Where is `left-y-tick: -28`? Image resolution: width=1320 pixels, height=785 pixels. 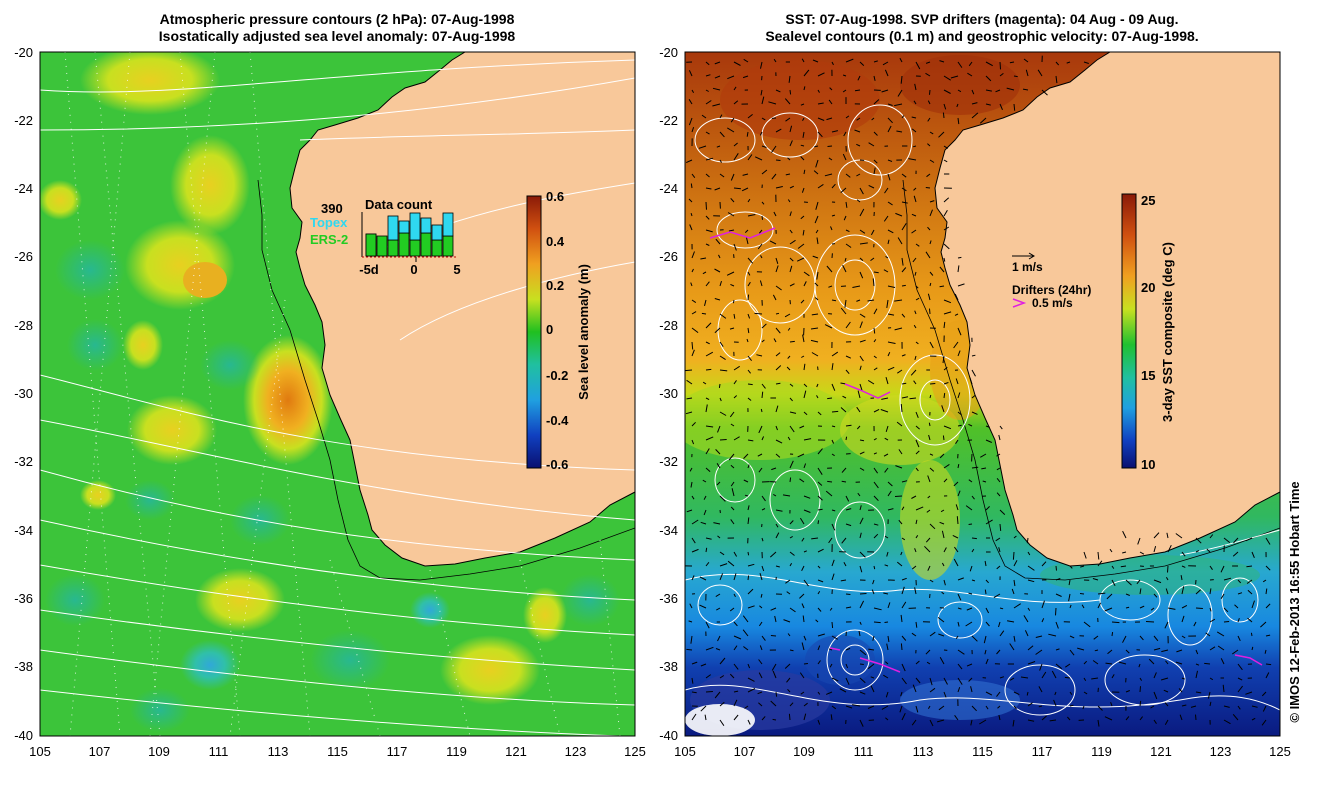 left-y-tick: -28 is located at coordinates (23, 325).